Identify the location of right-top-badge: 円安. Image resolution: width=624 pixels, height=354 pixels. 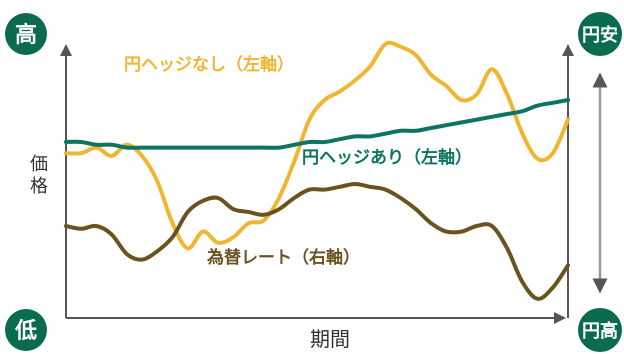
(600, 34).